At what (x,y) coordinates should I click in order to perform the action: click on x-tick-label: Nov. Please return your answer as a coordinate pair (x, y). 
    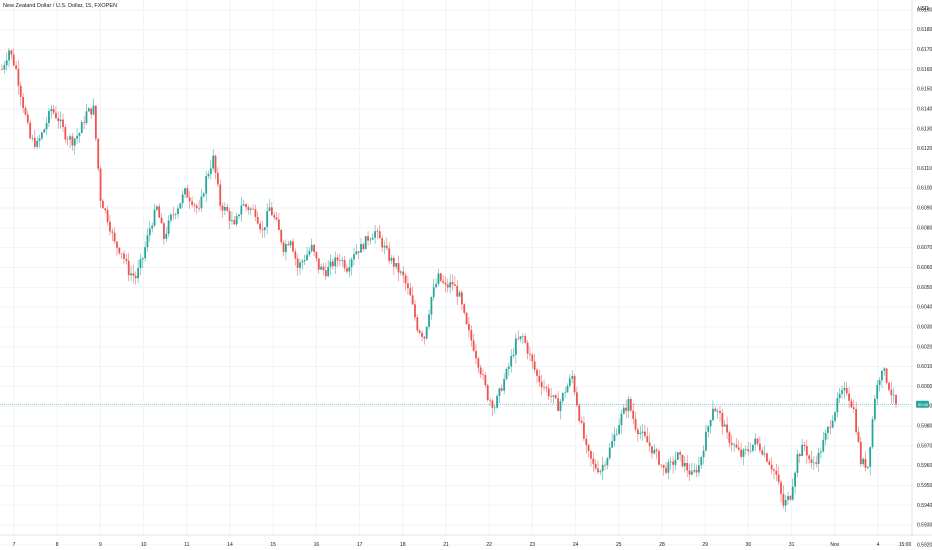
    Looking at the image, I should click on (834, 545).